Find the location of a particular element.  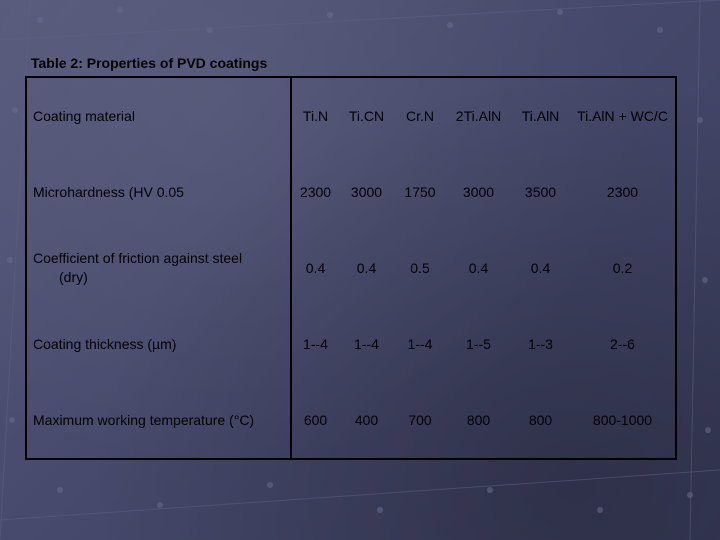

row-label: Coating thickness (µm) is located at coordinates (158, 344).